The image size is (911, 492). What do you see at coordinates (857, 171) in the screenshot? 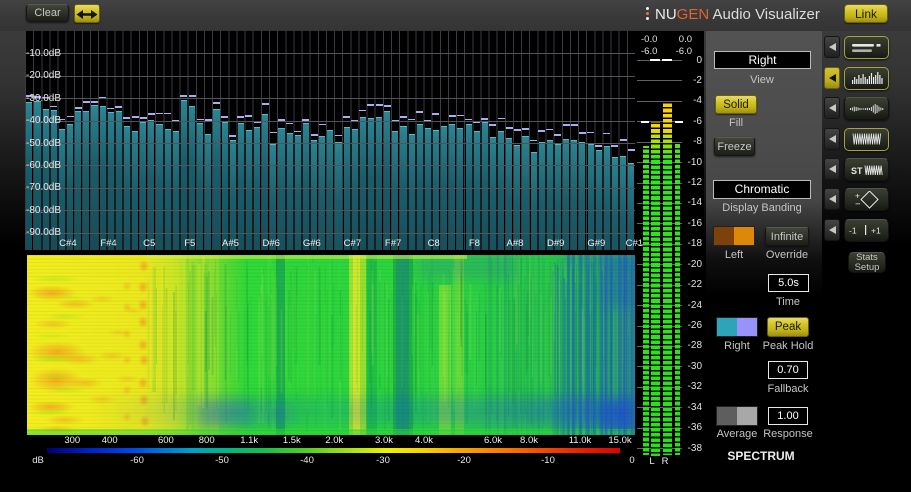
I see `svg-text: ST` at bounding box center [857, 171].